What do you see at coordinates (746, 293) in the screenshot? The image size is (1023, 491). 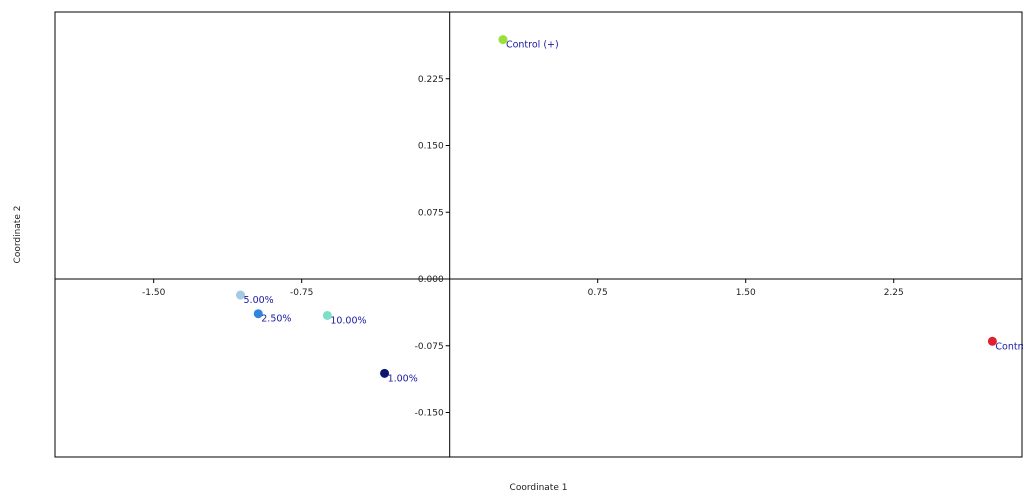 I see `x-tick-label: 1.50` at bounding box center [746, 293].